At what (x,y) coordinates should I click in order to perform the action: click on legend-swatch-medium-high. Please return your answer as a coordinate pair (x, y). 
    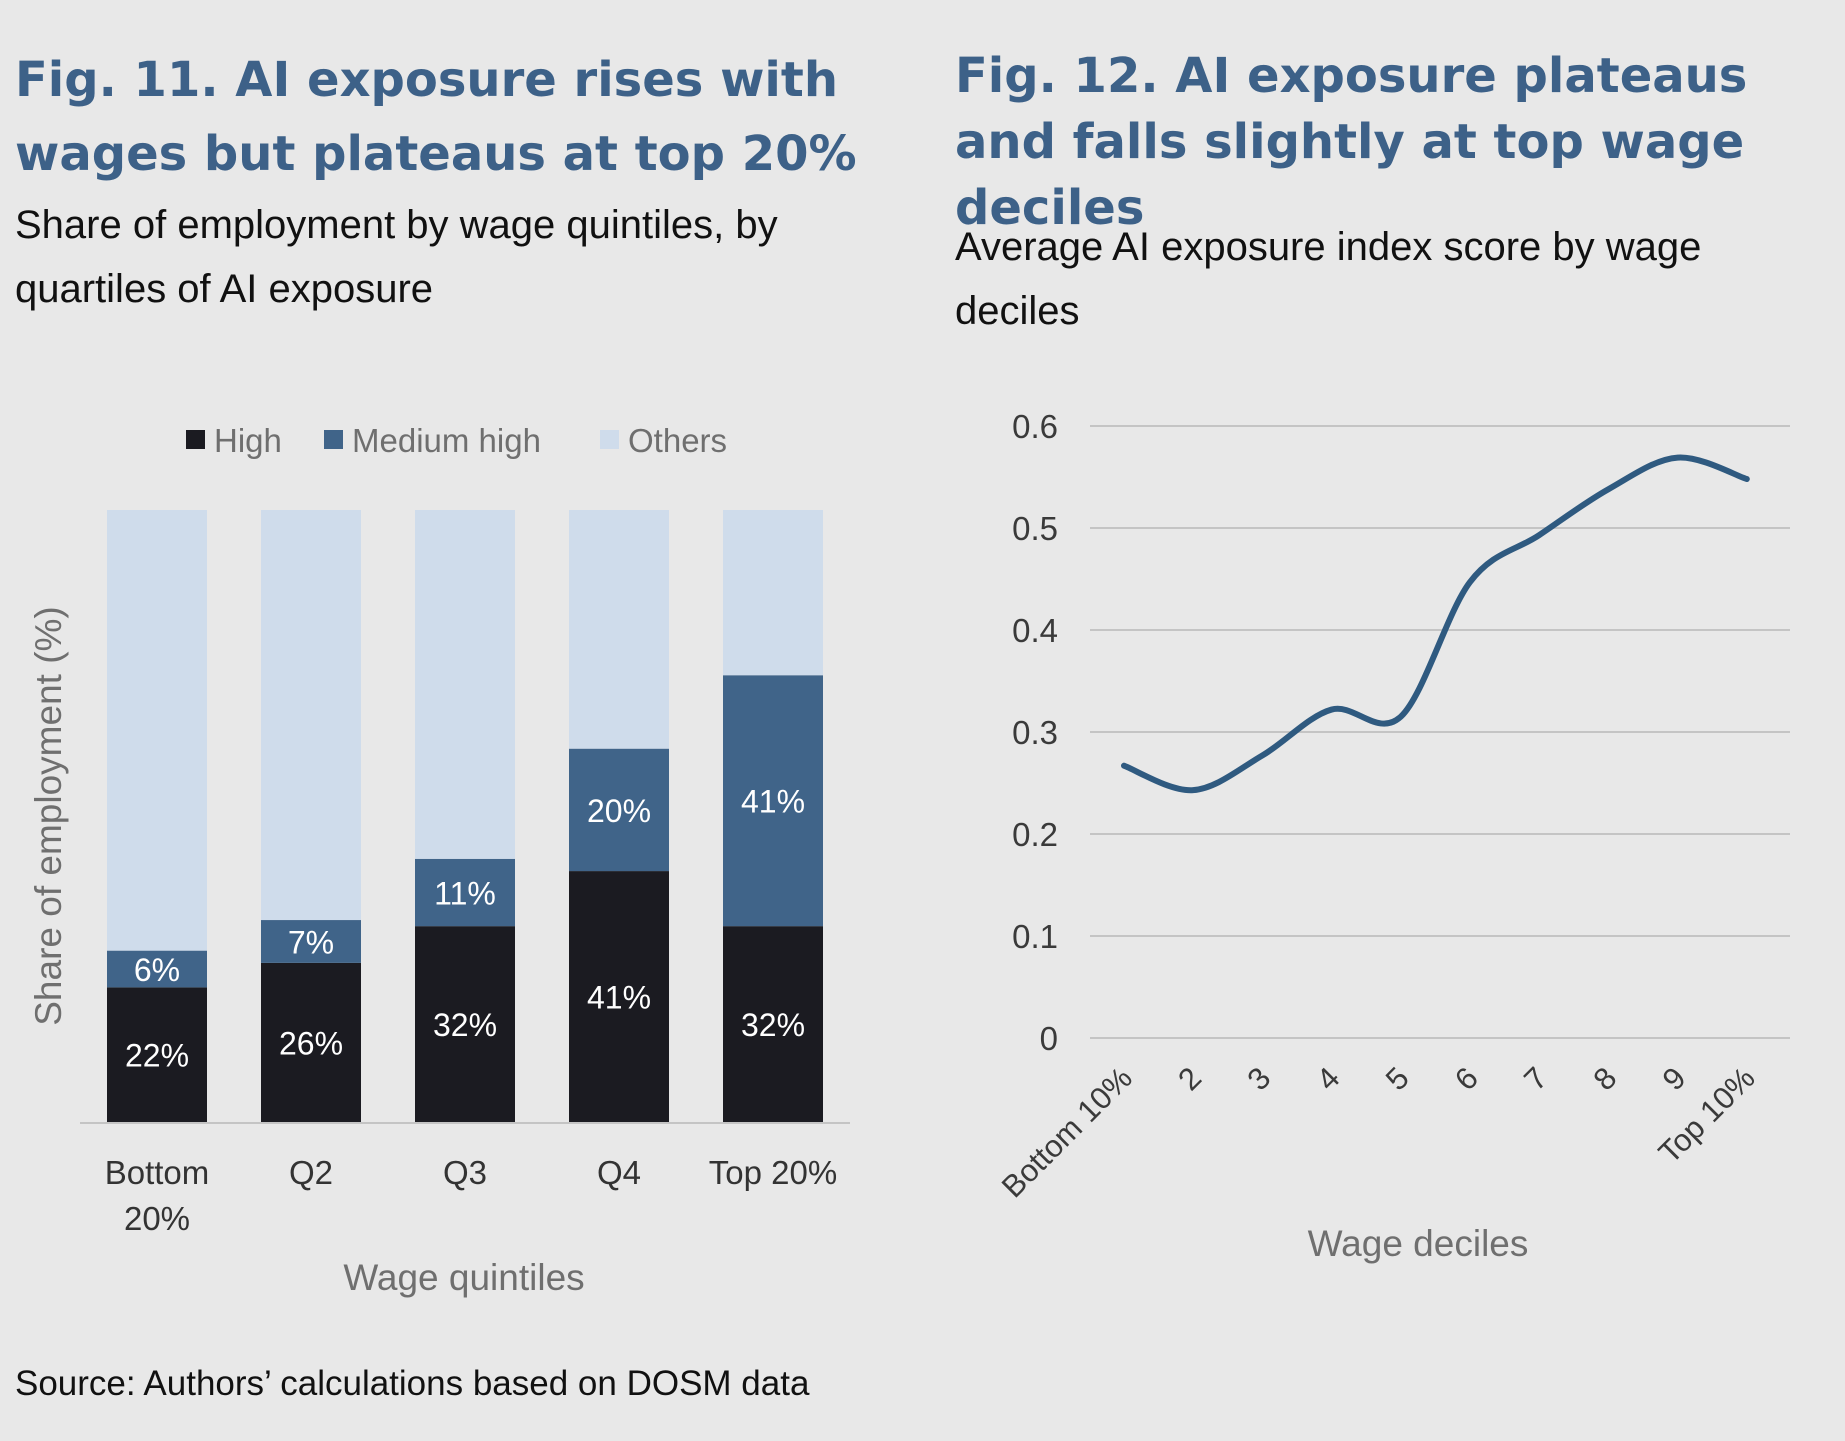
    Looking at the image, I should click on (333, 439).